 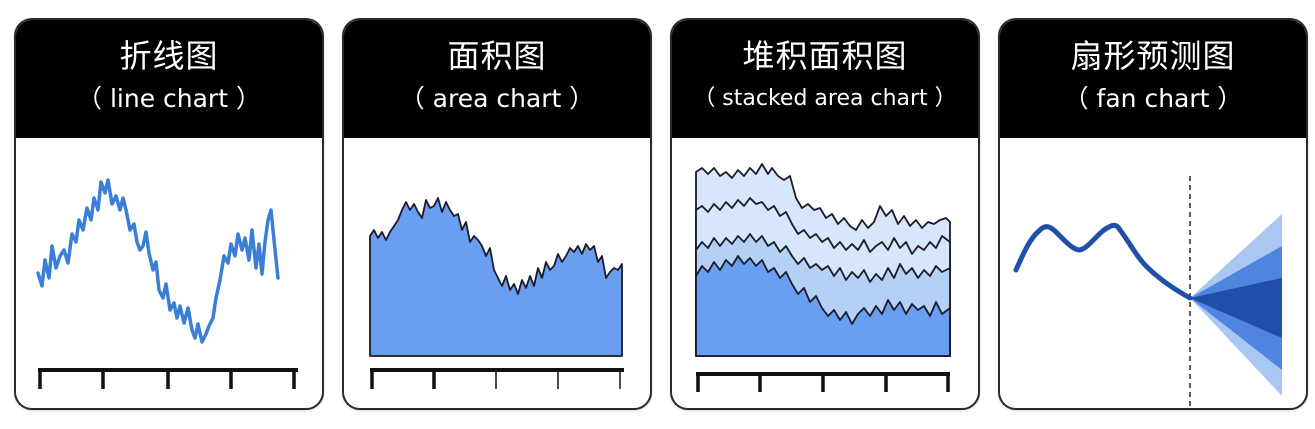 I want to click on panel-subtitle: （ fan chart ）, so click(x=1153, y=98).